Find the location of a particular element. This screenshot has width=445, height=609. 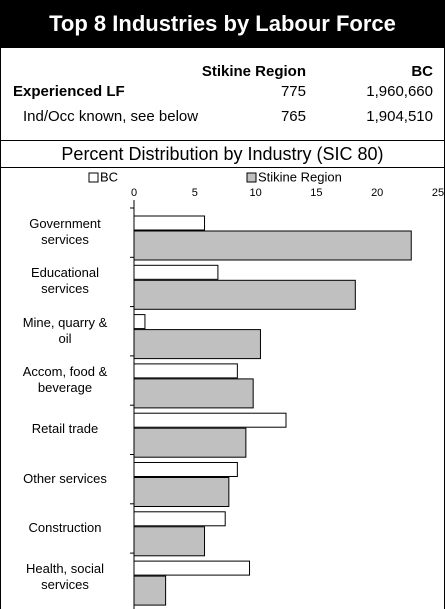

category-label: Construction is located at coordinates (65, 527).